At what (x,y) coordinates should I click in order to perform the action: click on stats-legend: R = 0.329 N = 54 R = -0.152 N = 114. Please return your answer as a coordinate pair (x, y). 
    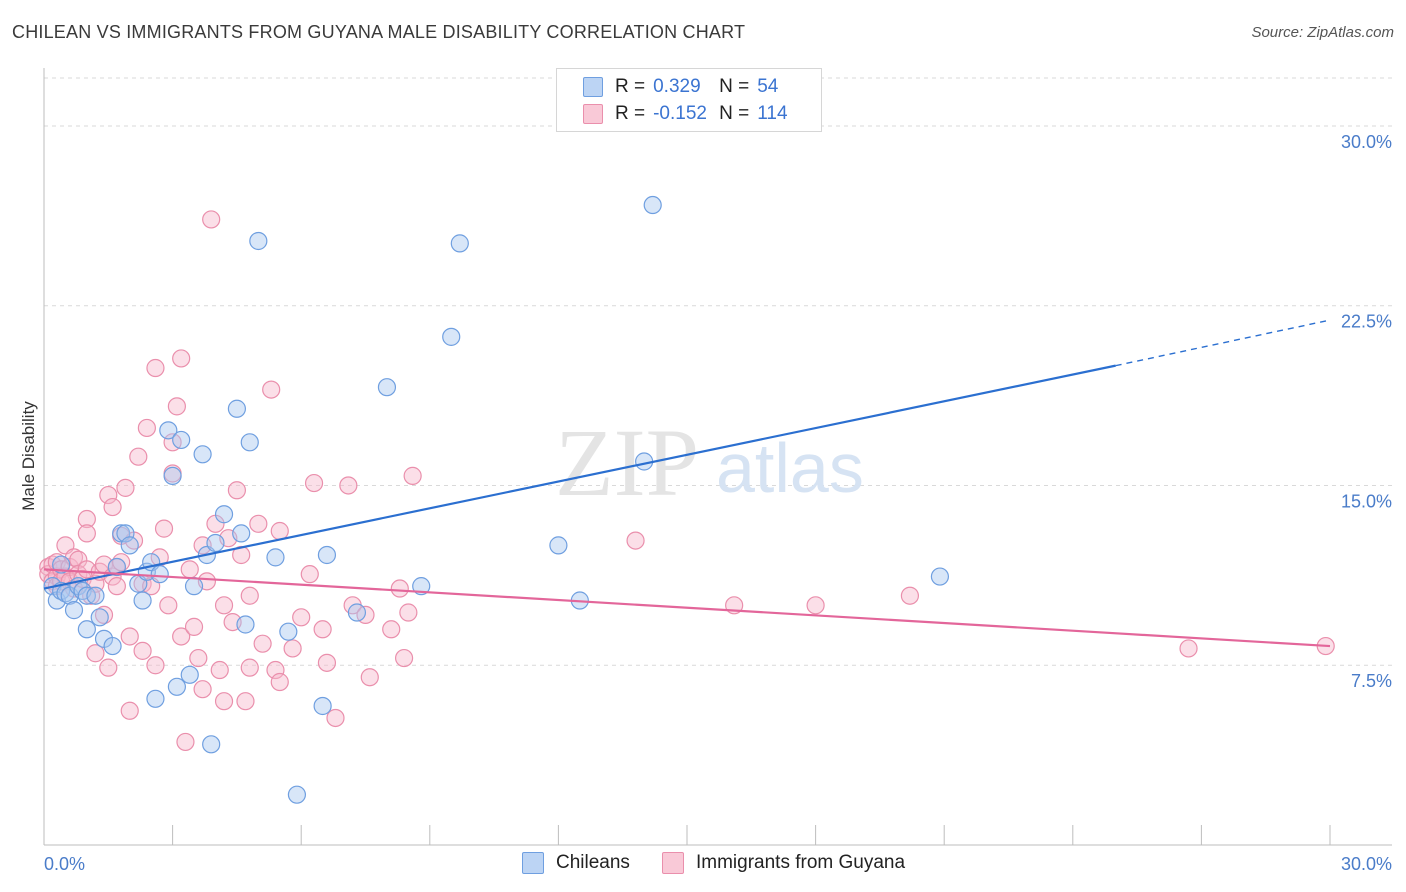
    Looking at the image, I should click on (689, 100).